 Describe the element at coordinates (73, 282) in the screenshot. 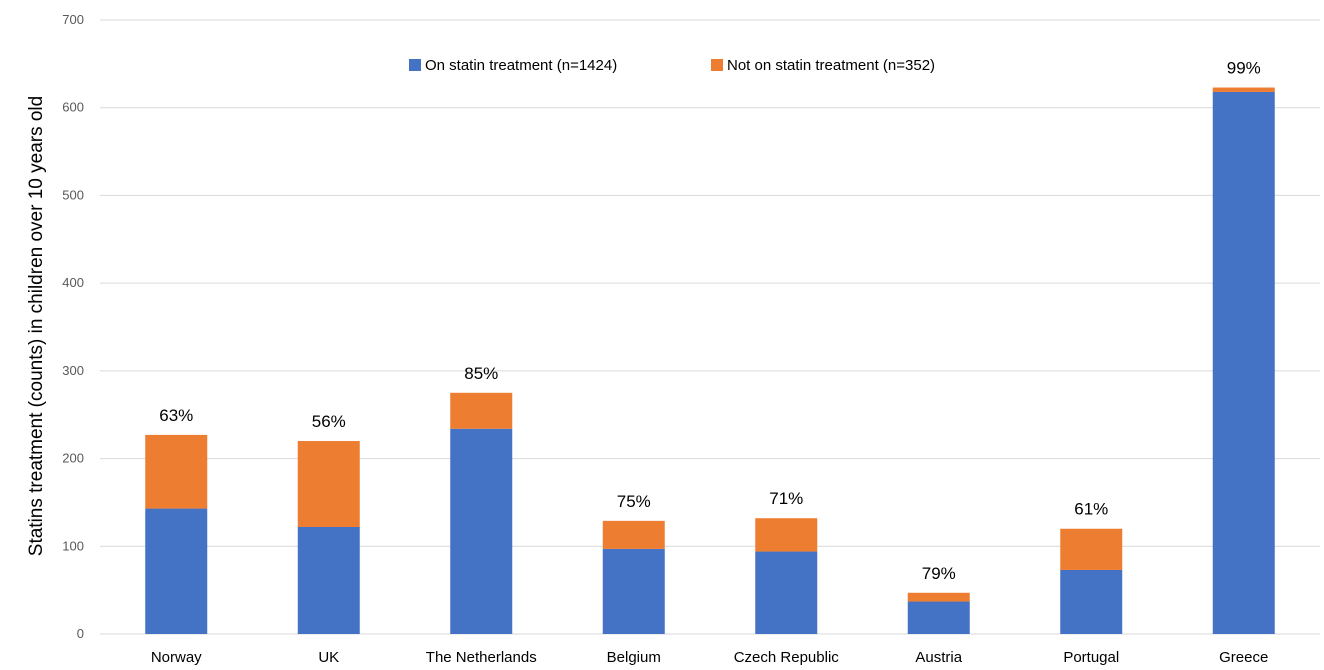

I see `y-tick-label: 400` at that location.